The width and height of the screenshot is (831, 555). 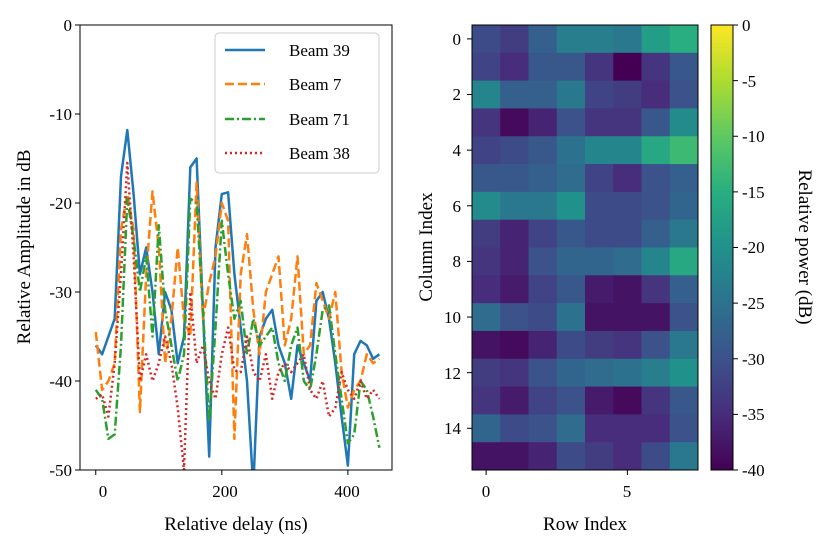 What do you see at coordinates (543, 206) in the screenshot?
I see `heatmap-cell-r6-c2` at bounding box center [543, 206].